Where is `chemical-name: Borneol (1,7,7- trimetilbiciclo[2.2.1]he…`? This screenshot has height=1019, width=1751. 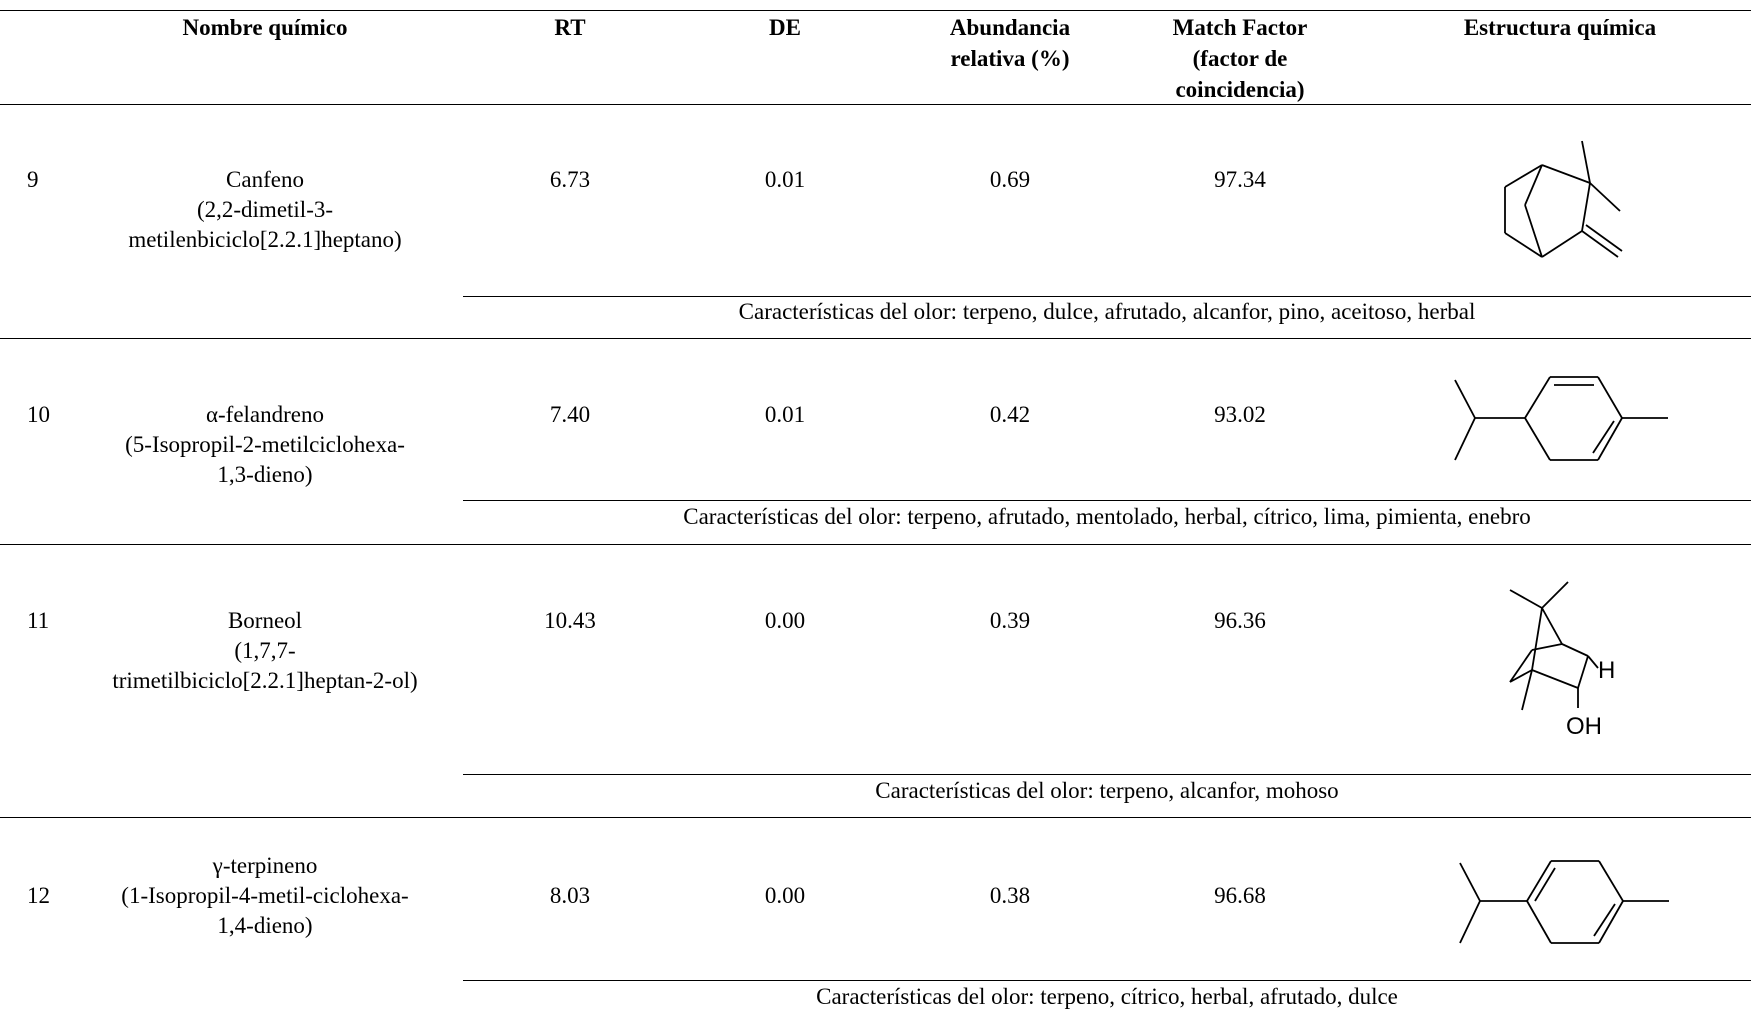
chemical-name: Borneol (1,7,7- trimetilbiciclo[2.2.1]he… is located at coordinates (265, 651).